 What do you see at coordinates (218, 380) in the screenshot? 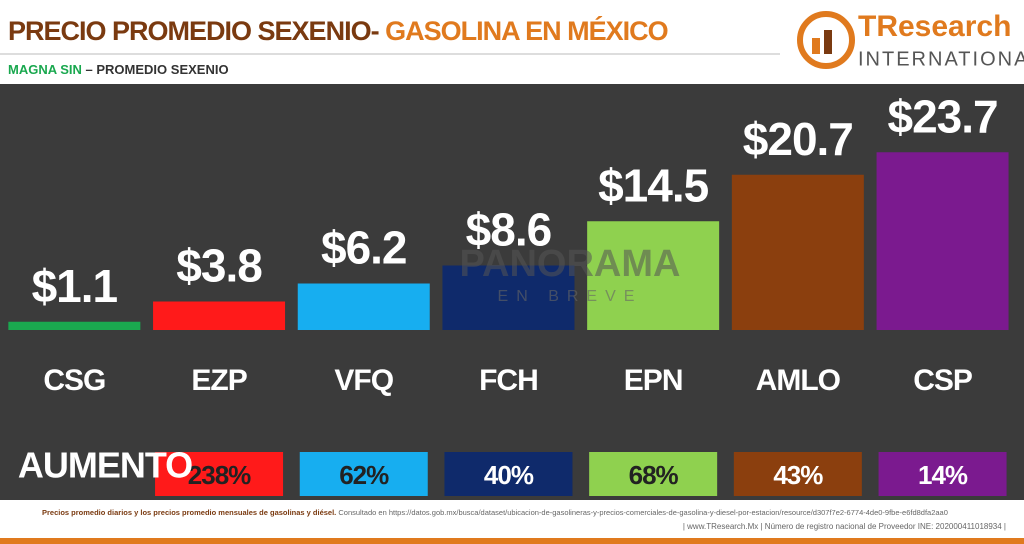
I see `category-label: EZP` at bounding box center [218, 380].